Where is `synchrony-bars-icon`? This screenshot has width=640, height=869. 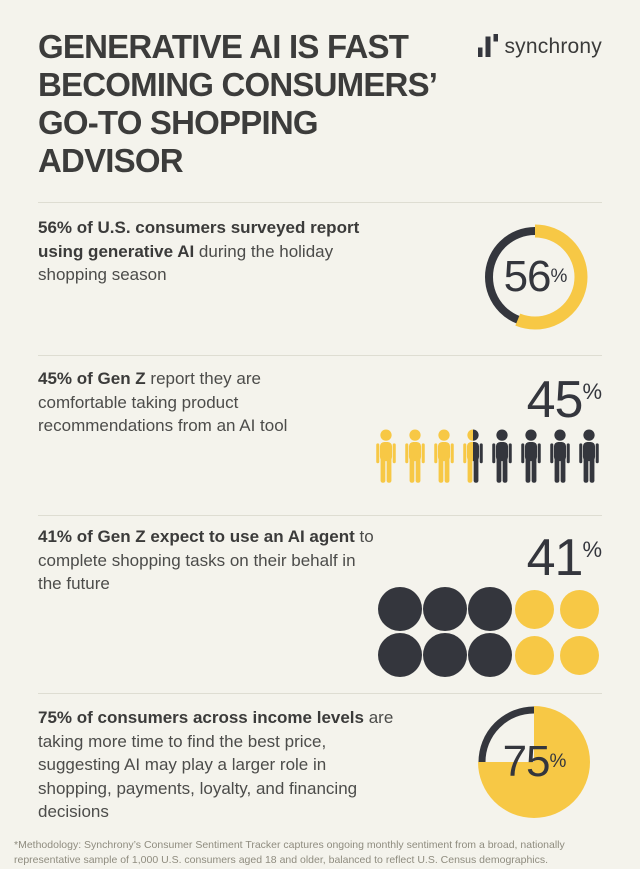
synchrony-bars-icon is located at coordinates (488, 45).